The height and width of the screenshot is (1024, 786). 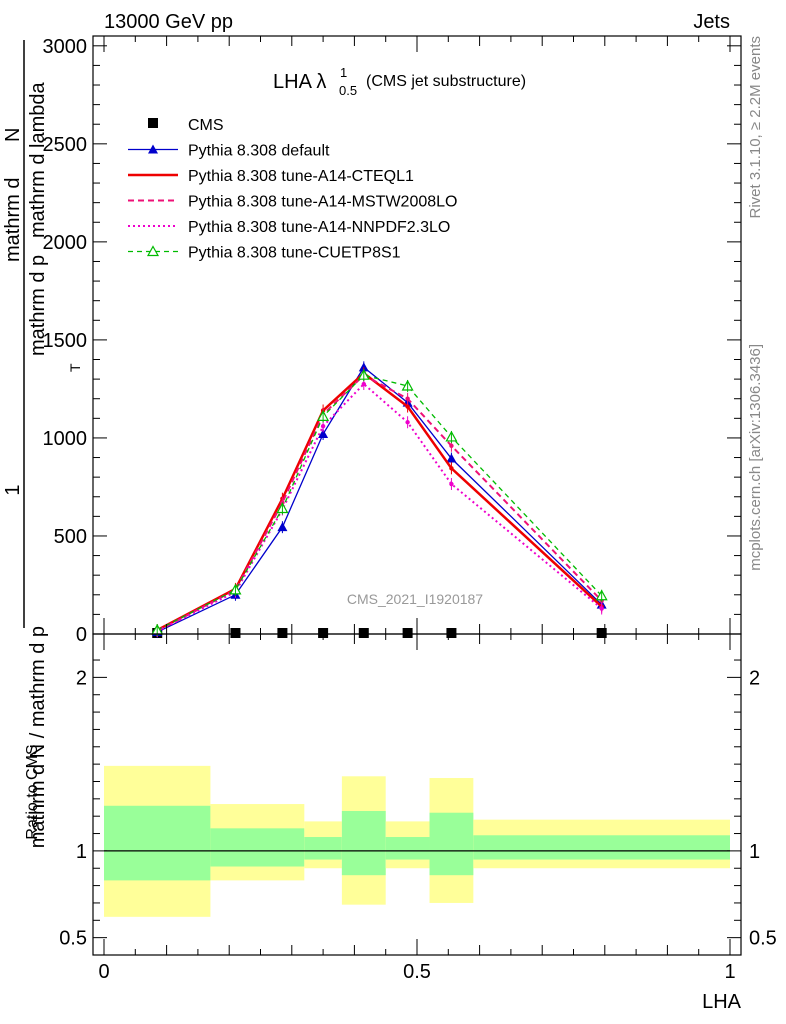 What do you see at coordinates (763, 939) in the screenshot?
I see `ratio-y-tick-label-right: 0.5` at bounding box center [763, 939].